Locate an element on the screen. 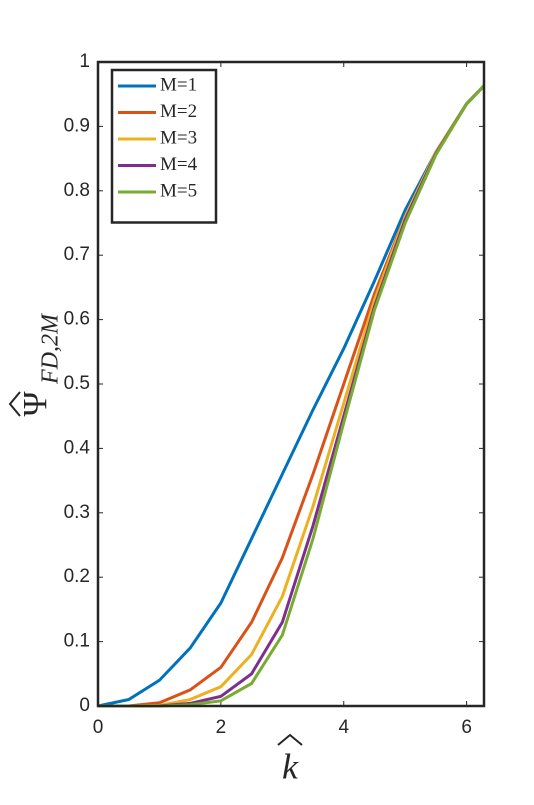 This screenshot has width=534, height=805. x-tick-label: 0 is located at coordinates (98, 727).